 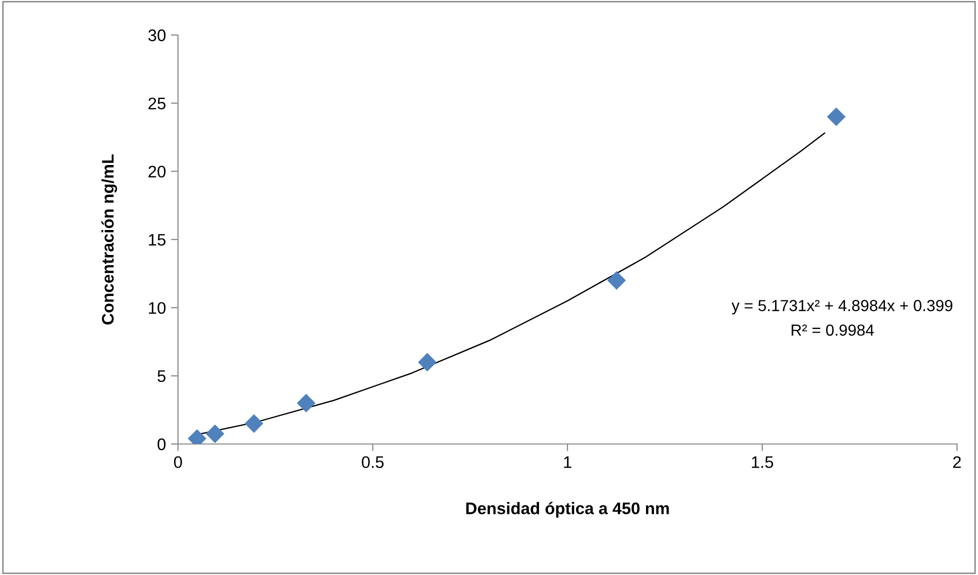 I want to click on y-axis-title: Concentración ng/mL, so click(x=109, y=239).